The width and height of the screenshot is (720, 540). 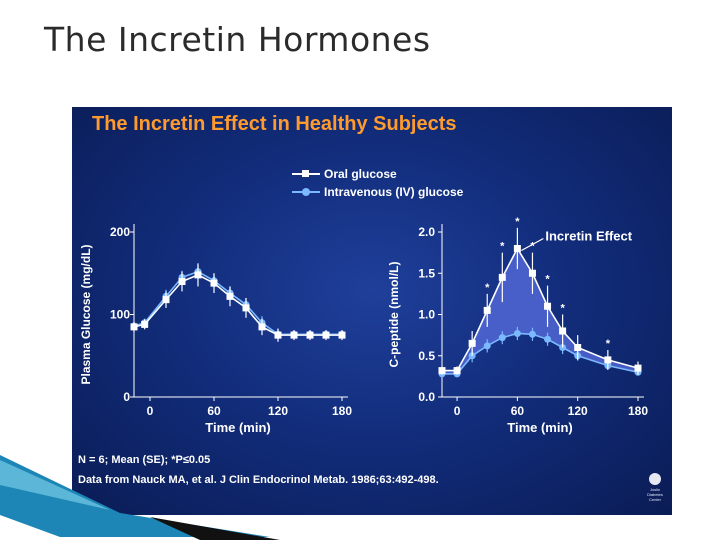 What do you see at coordinates (120, 315) in the screenshot?
I see `y-tick-label: 100` at bounding box center [120, 315].